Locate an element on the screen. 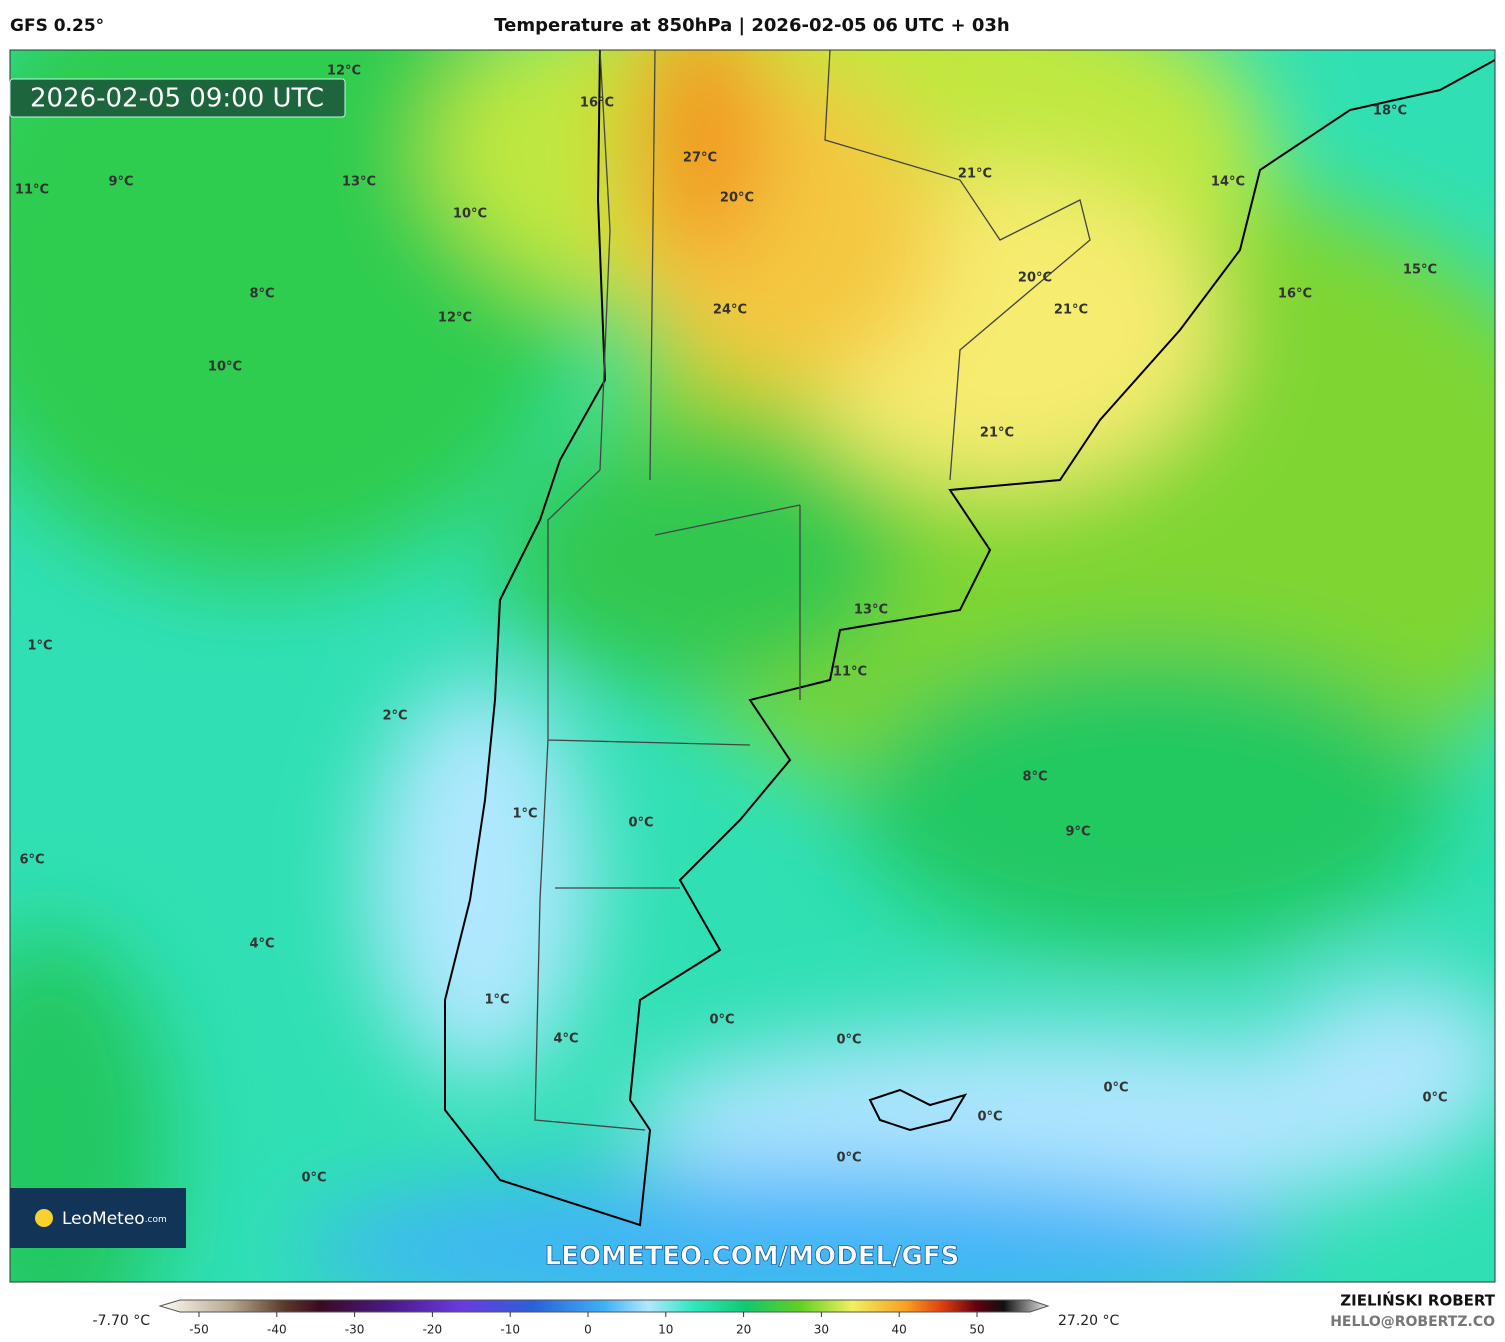  colorbar-tick-label: -10 is located at coordinates (510, 1330).